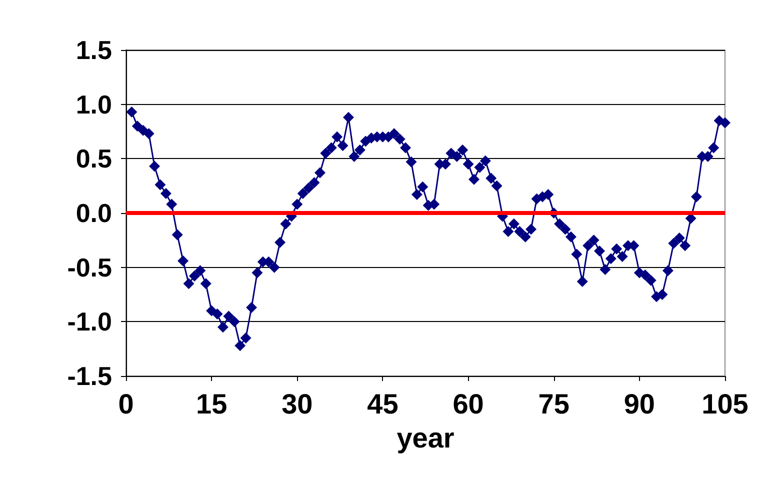  What do you see at coordinates (94, 213) in the screenshot?
I see `y-tick-label: 0.0` at bounding box center [94, 213].